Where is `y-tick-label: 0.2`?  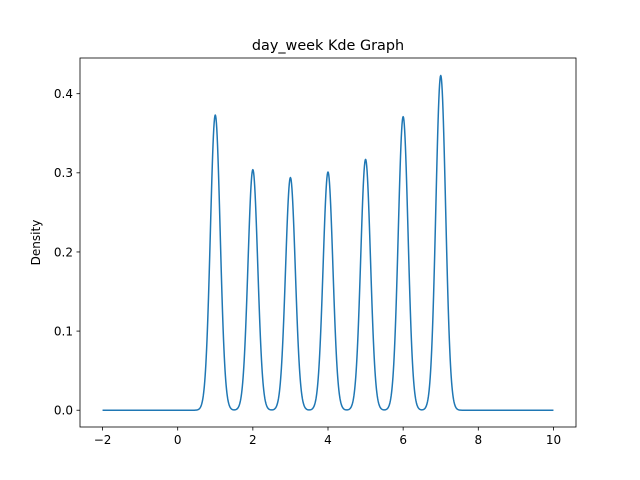 y-tick-label: 0.2 is located at coordinates (63, 252).